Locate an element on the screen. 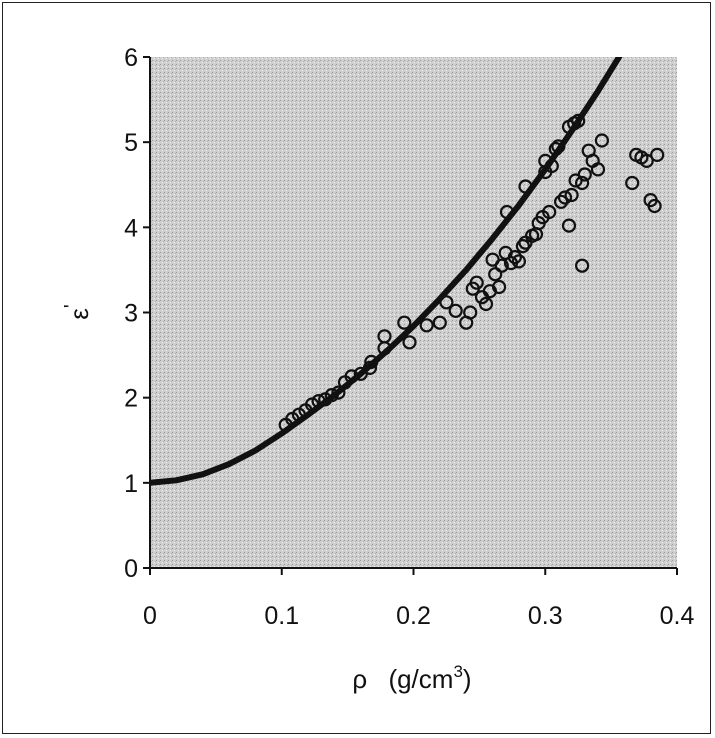  y-axis-label: ε' is located at coordinates (77, 311).